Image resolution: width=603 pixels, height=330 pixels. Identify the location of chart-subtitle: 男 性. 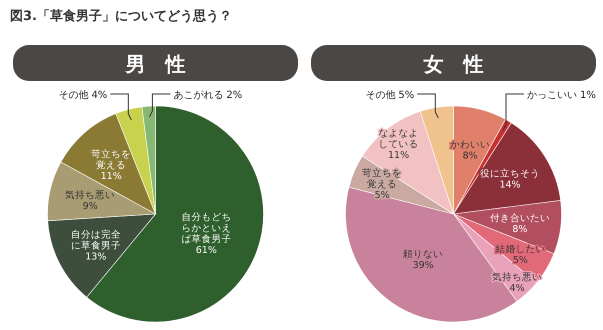
(155, 64).